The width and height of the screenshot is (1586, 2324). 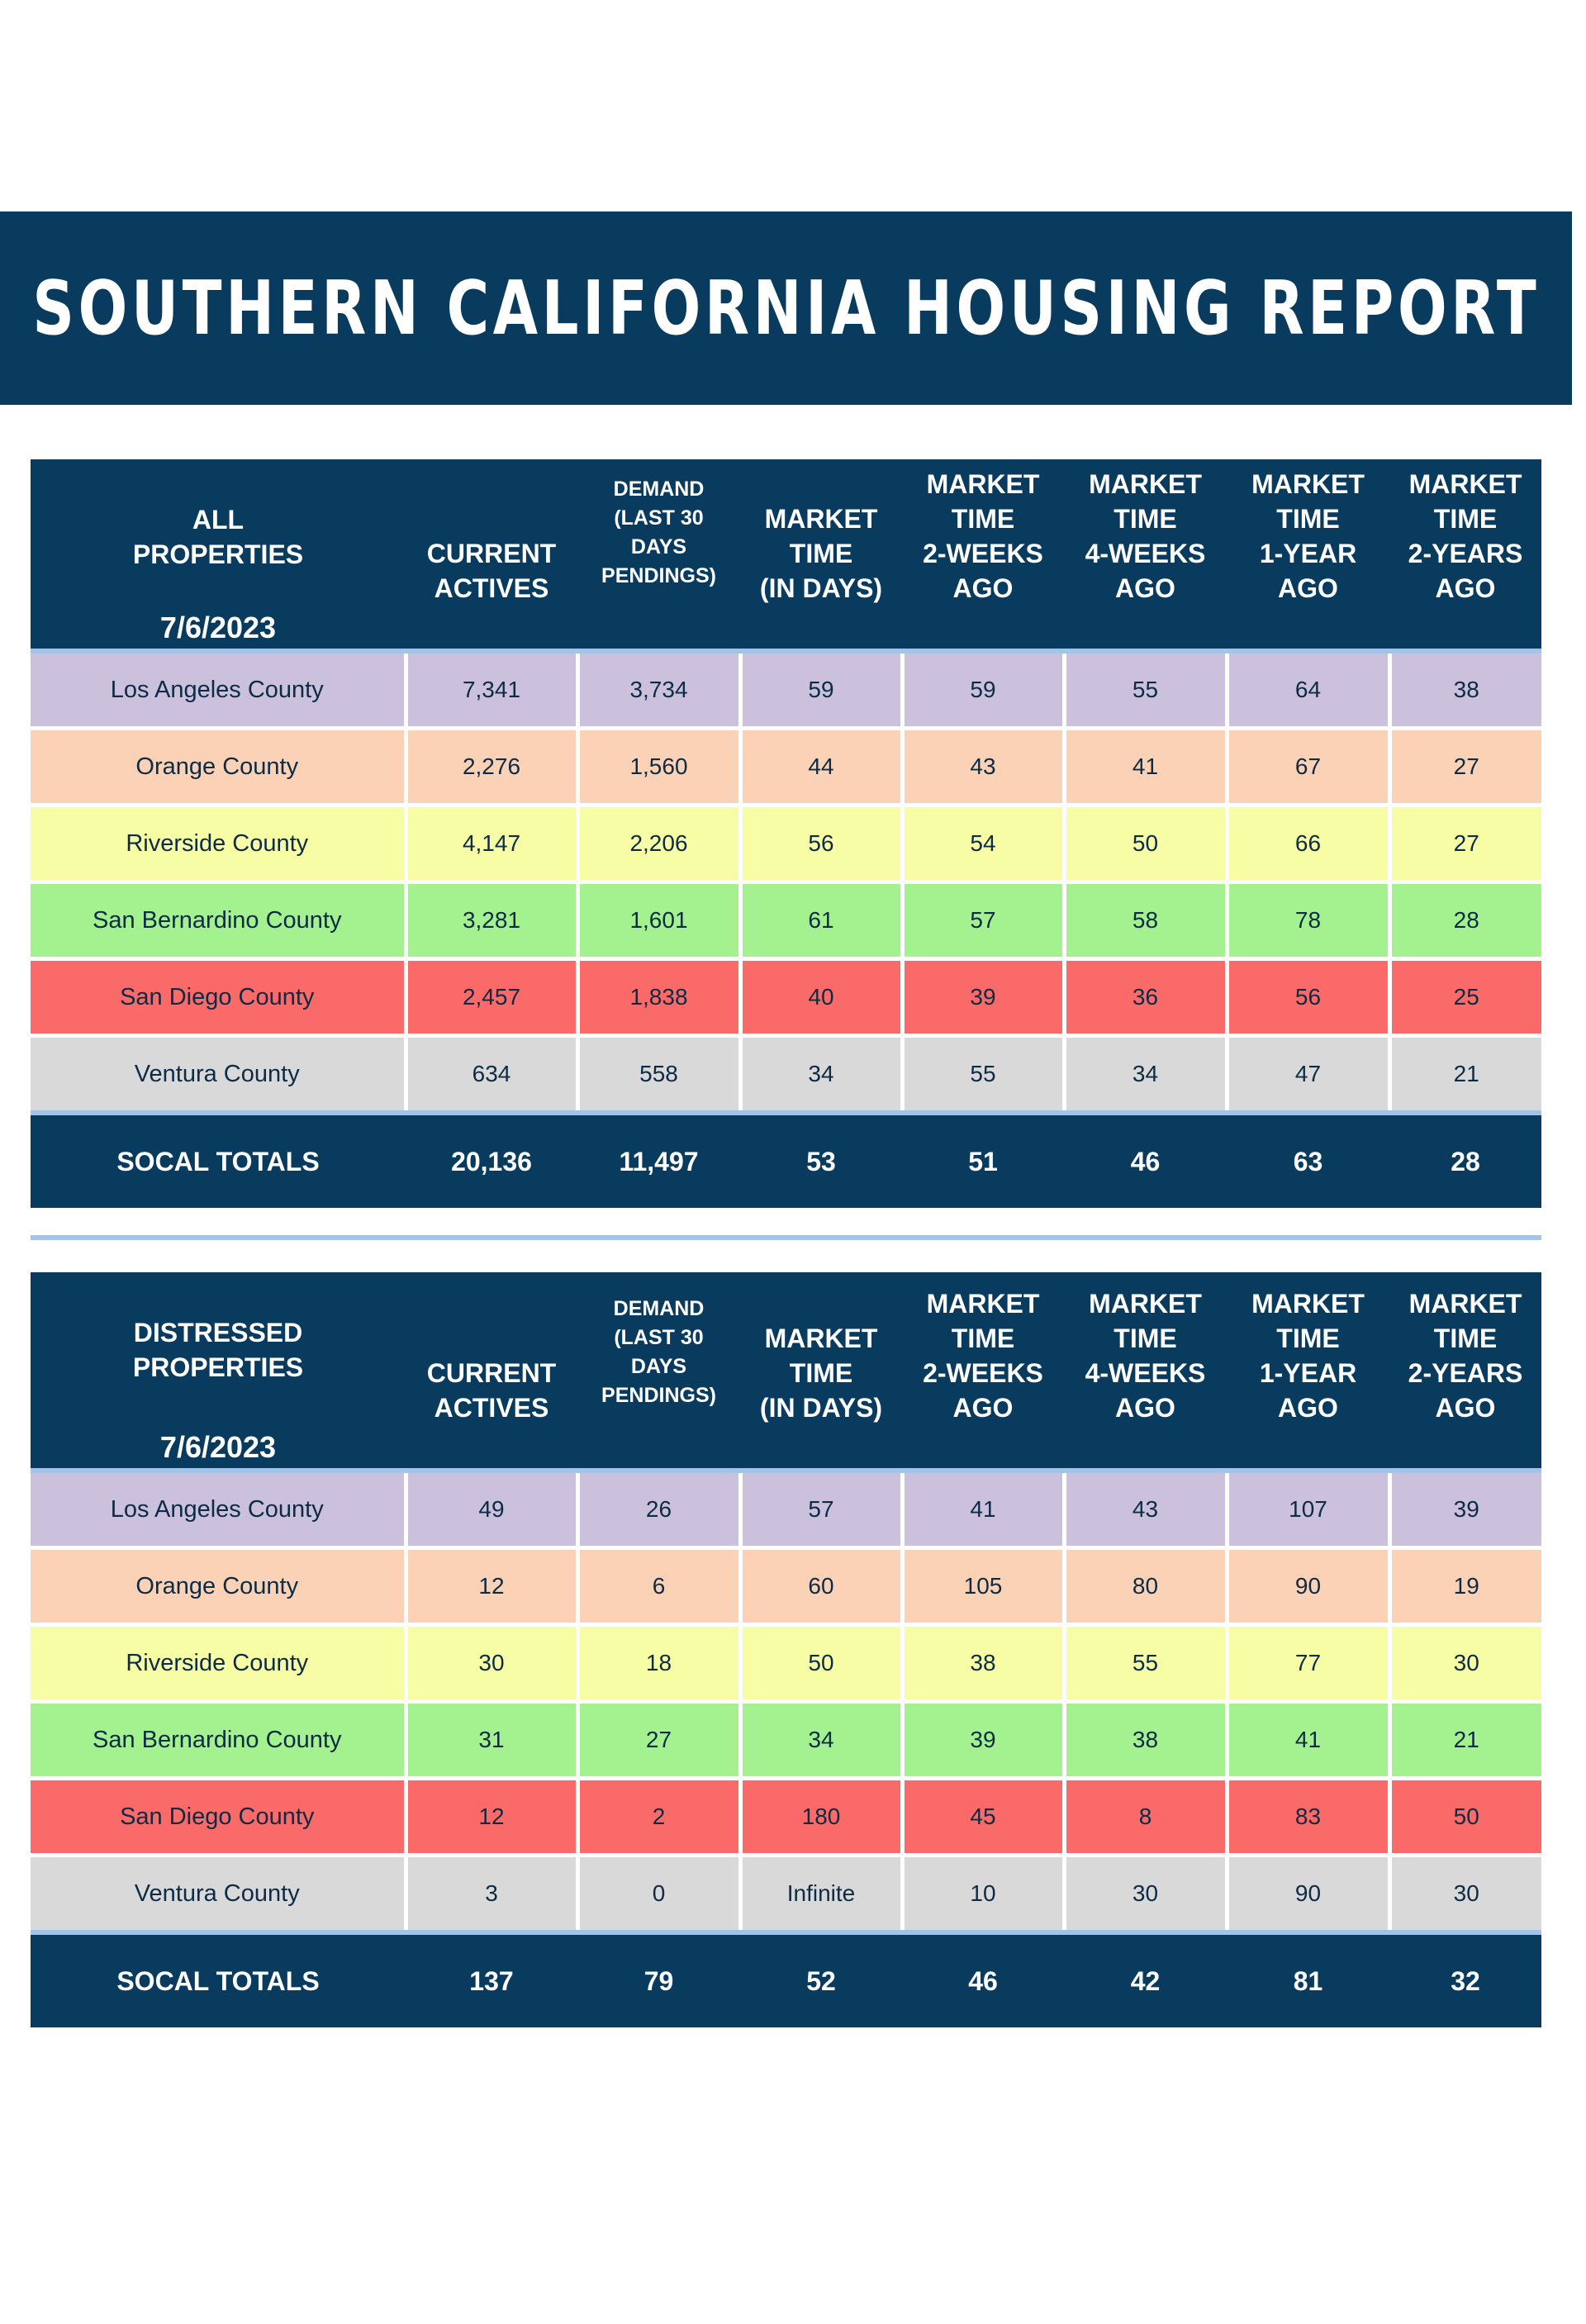 What do you see at coordinates (1145, 1161) in the screenshot?
I see `total-market-time-4-weeks: 46` at bounding box center [1145, 1161].